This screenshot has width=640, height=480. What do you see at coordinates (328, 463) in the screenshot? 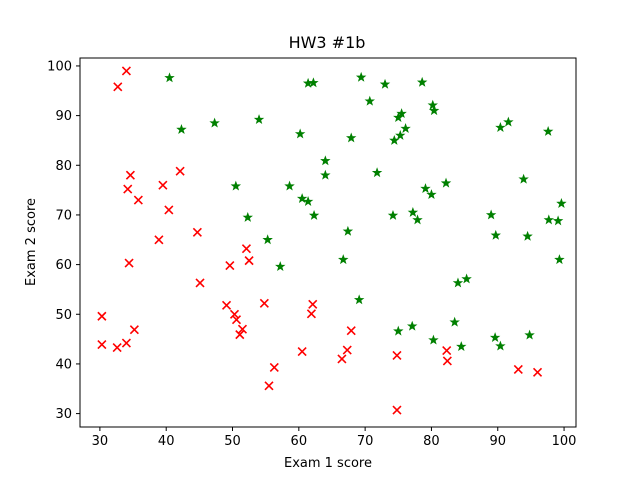
I see `x-axis-label: Exam 1 score` at bounding box center [328, 463].